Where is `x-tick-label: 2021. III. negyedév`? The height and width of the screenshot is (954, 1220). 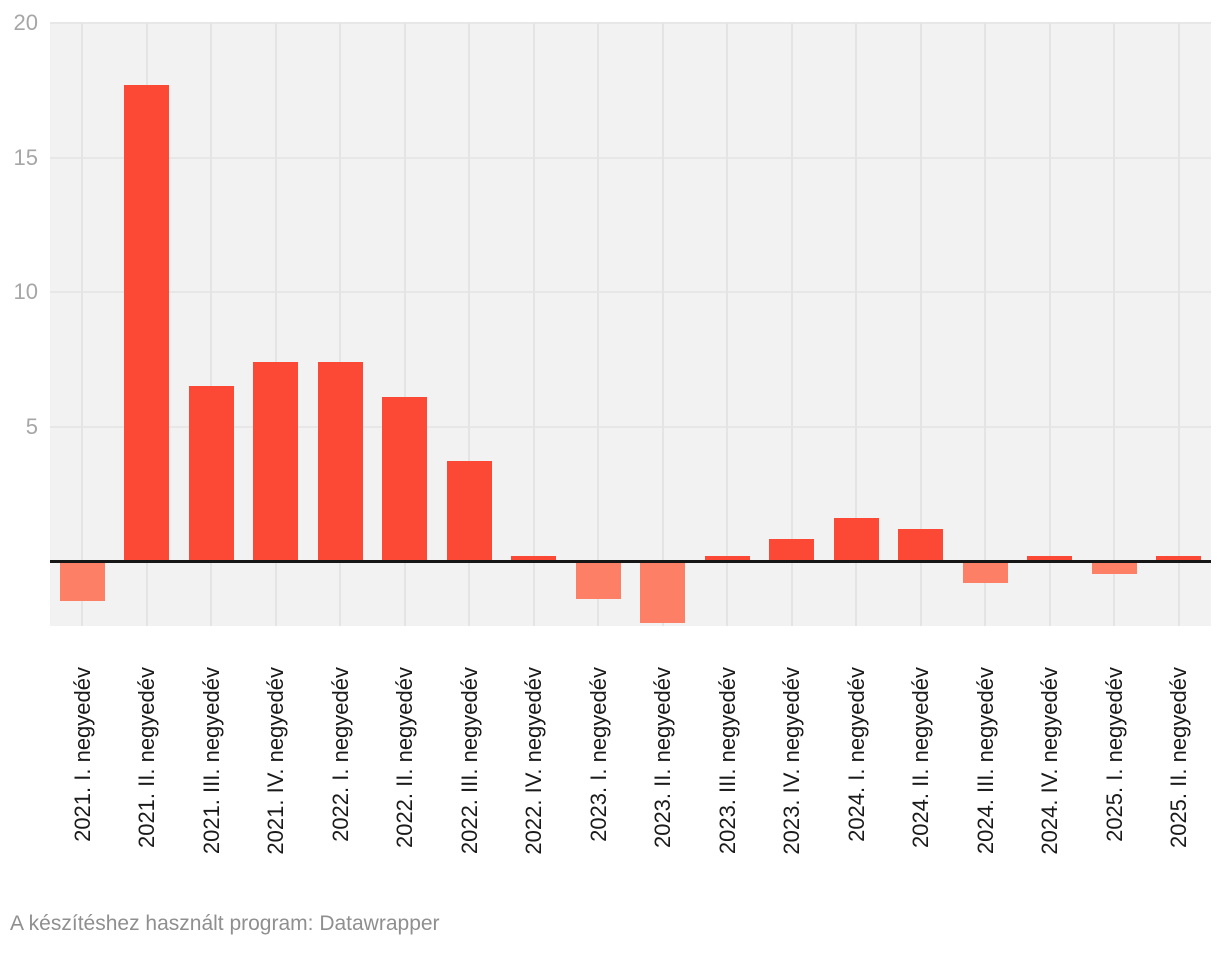
x-tick-label: 2021. III. negyedév is located at coordinates (211, 761).